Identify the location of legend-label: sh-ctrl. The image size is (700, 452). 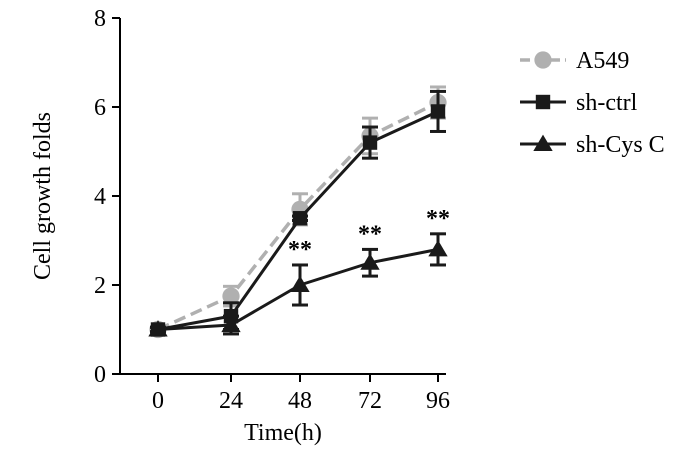
(607, 103).